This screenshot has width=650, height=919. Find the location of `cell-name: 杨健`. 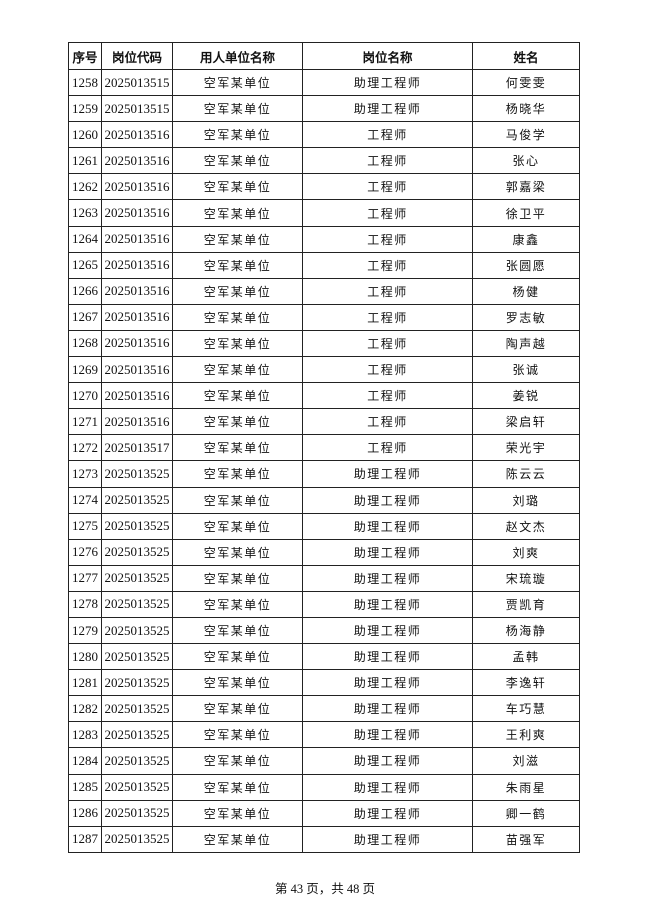

cell-name: 杨健 is located at coordinates (526, 291).